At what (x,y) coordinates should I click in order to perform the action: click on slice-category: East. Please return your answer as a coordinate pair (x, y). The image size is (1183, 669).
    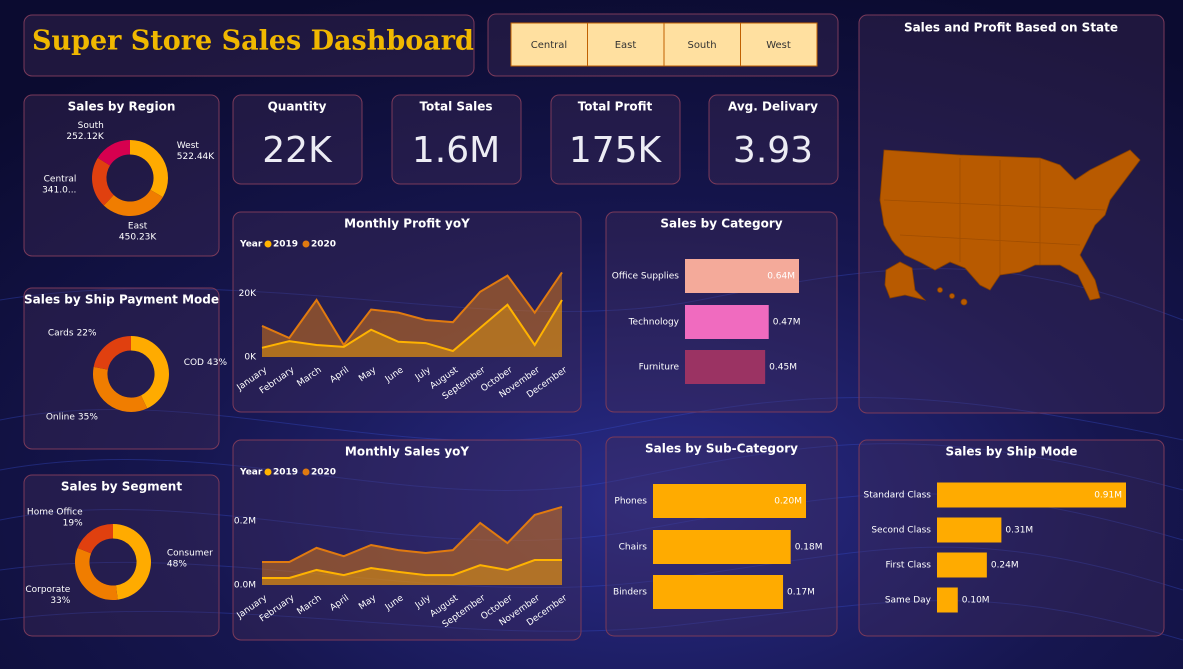
    Looking at the image, I should click on (138, 226).